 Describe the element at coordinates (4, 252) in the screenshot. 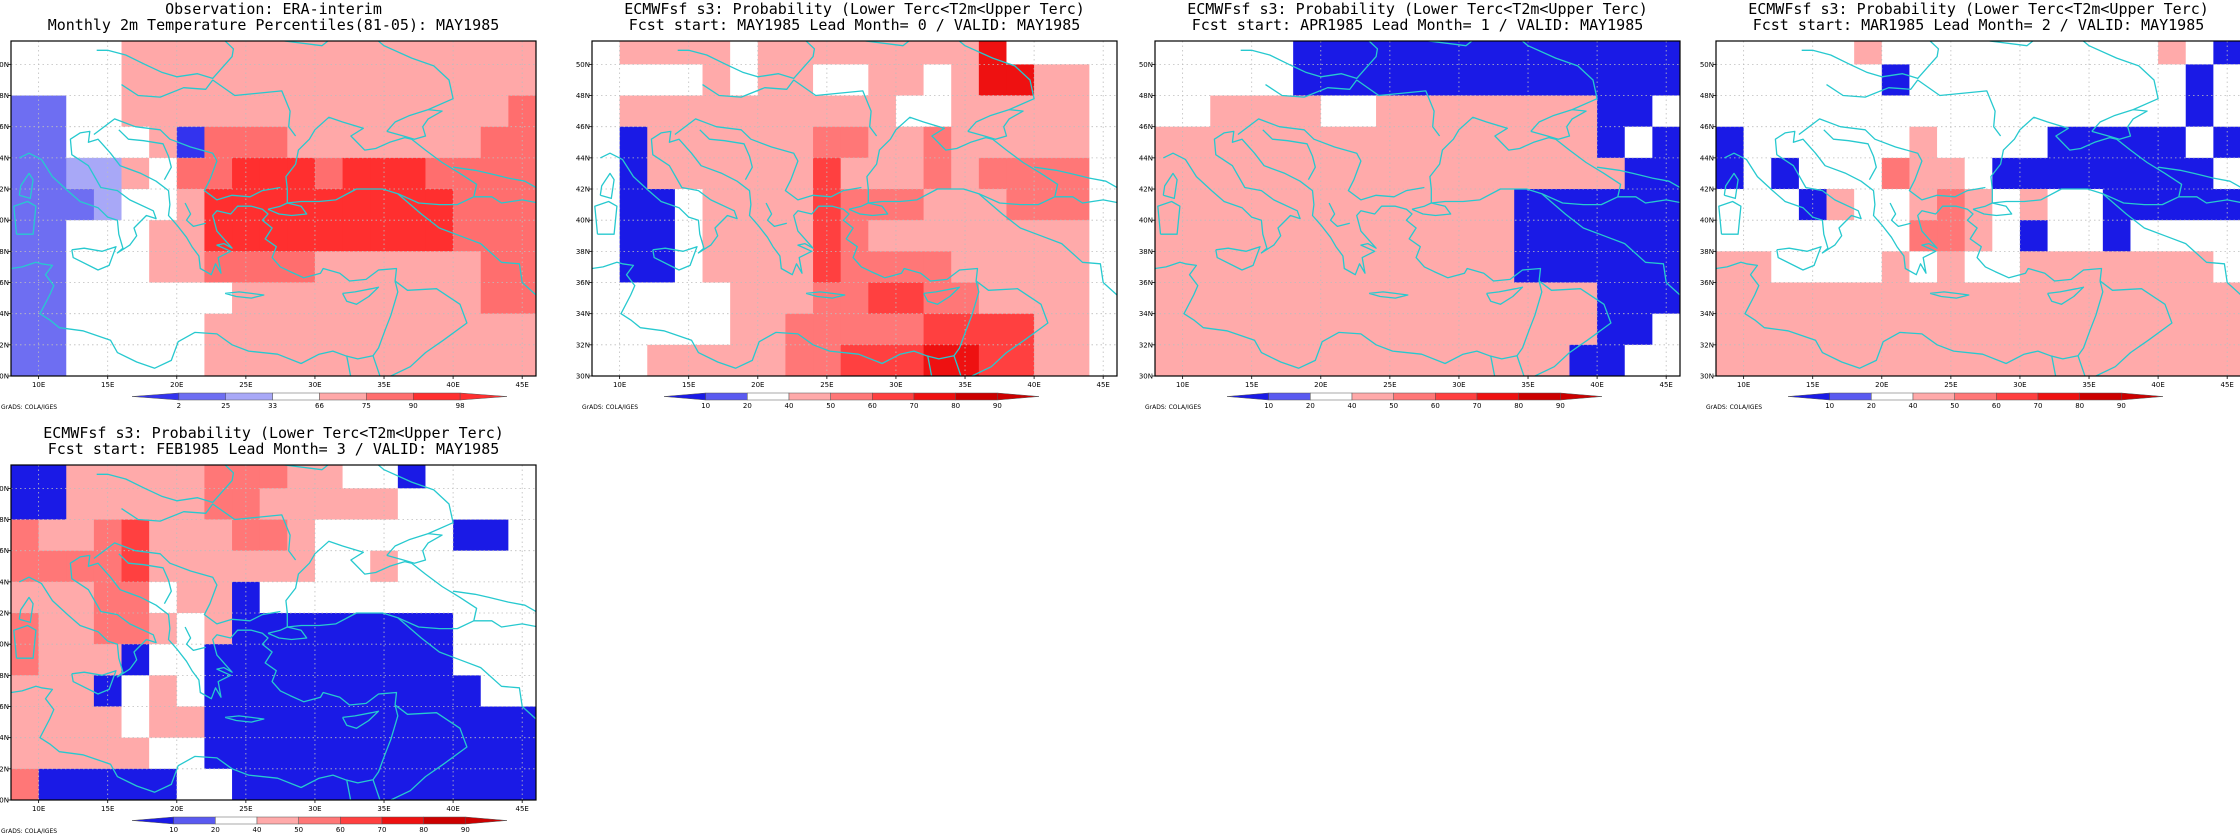

I see `lat-tick-label: 38N` at that location.